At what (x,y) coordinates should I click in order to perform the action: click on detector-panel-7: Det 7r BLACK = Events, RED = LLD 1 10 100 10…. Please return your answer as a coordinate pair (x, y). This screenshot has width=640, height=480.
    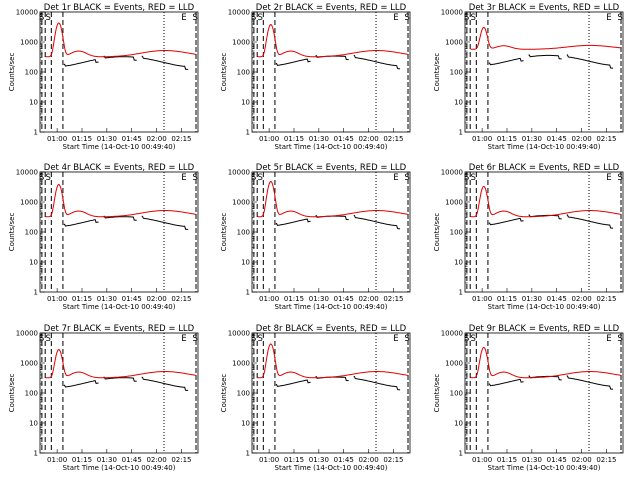
    Looking at the image, I should click on (103, 398).